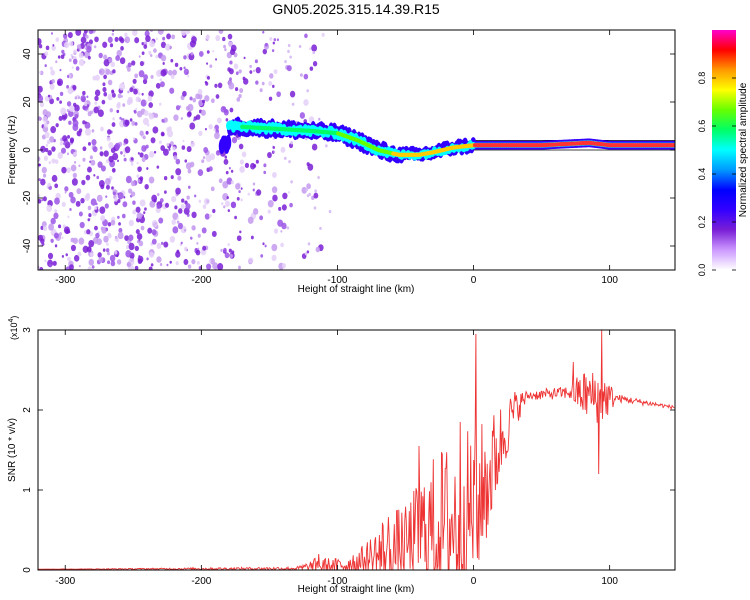 The width and height of the screenshot is (750, 600). I want to click on y-tick-label: 20, so click(27, 102).